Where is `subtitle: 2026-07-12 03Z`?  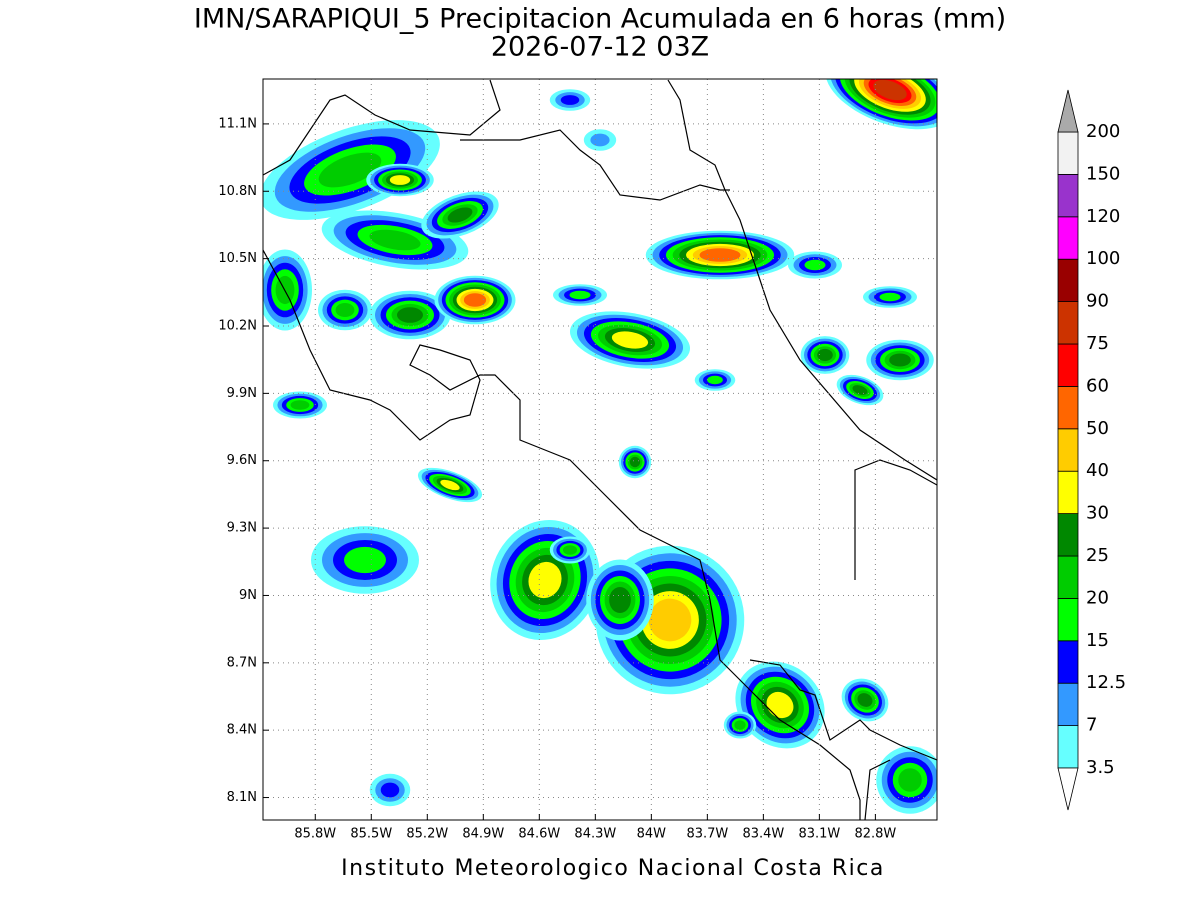 subtitle: 2026-07-12 03Z is located at coordinates (600, 47).